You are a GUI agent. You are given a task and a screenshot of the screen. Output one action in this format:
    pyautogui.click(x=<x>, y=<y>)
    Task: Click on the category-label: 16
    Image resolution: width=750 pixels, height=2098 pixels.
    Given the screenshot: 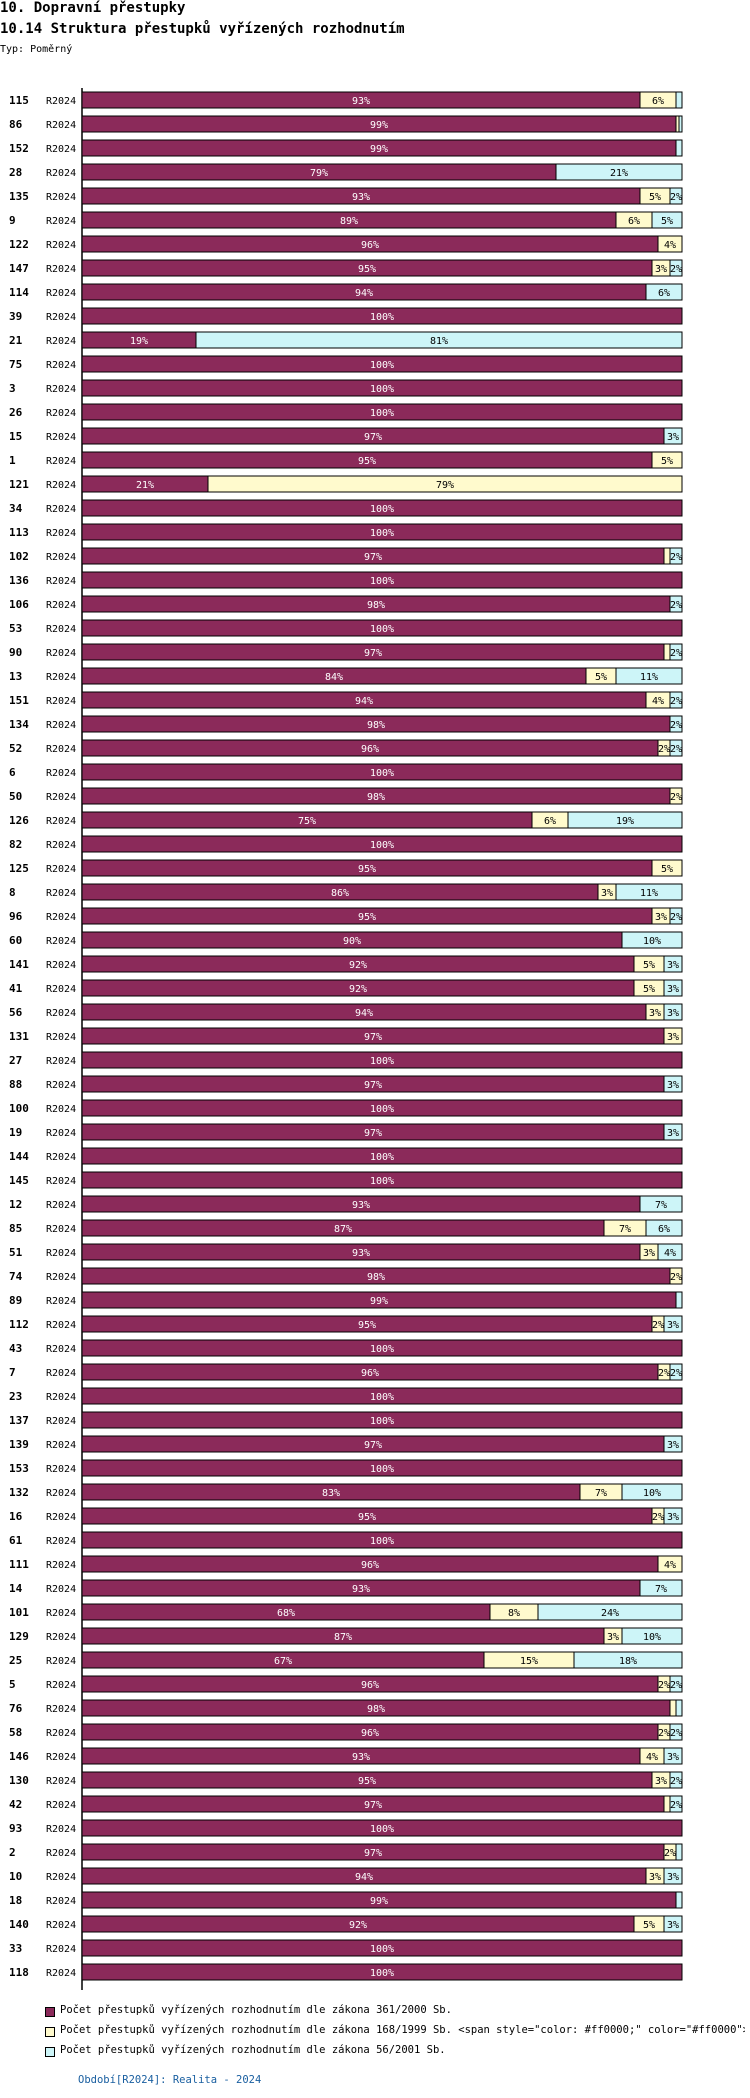 What is the action you would take?
    pyautogui.click(x=16, y=1516)
    